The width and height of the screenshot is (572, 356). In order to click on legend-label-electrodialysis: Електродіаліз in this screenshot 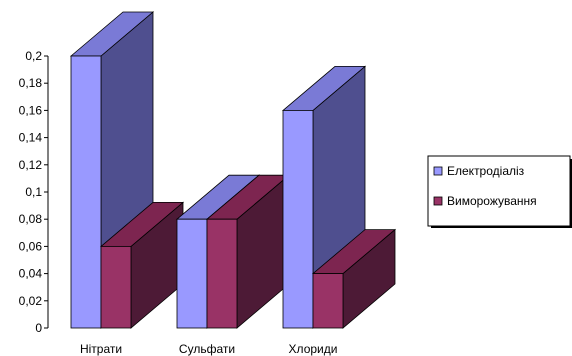, I will do `click(486, 171)`.